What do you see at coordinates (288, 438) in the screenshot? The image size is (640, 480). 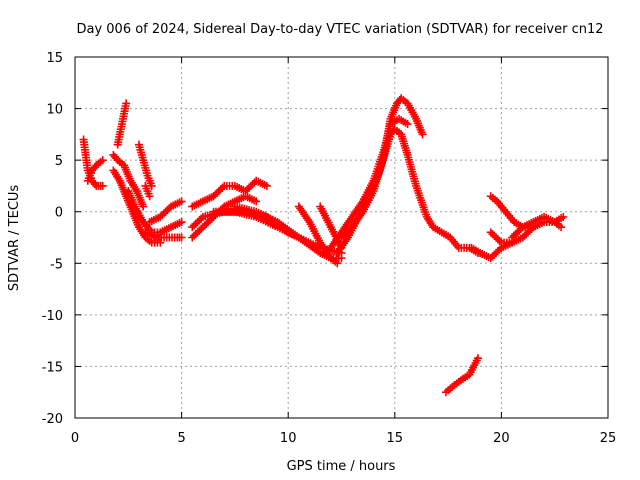 I see `x-tick-label: 10` at bounding box center [288, 438].